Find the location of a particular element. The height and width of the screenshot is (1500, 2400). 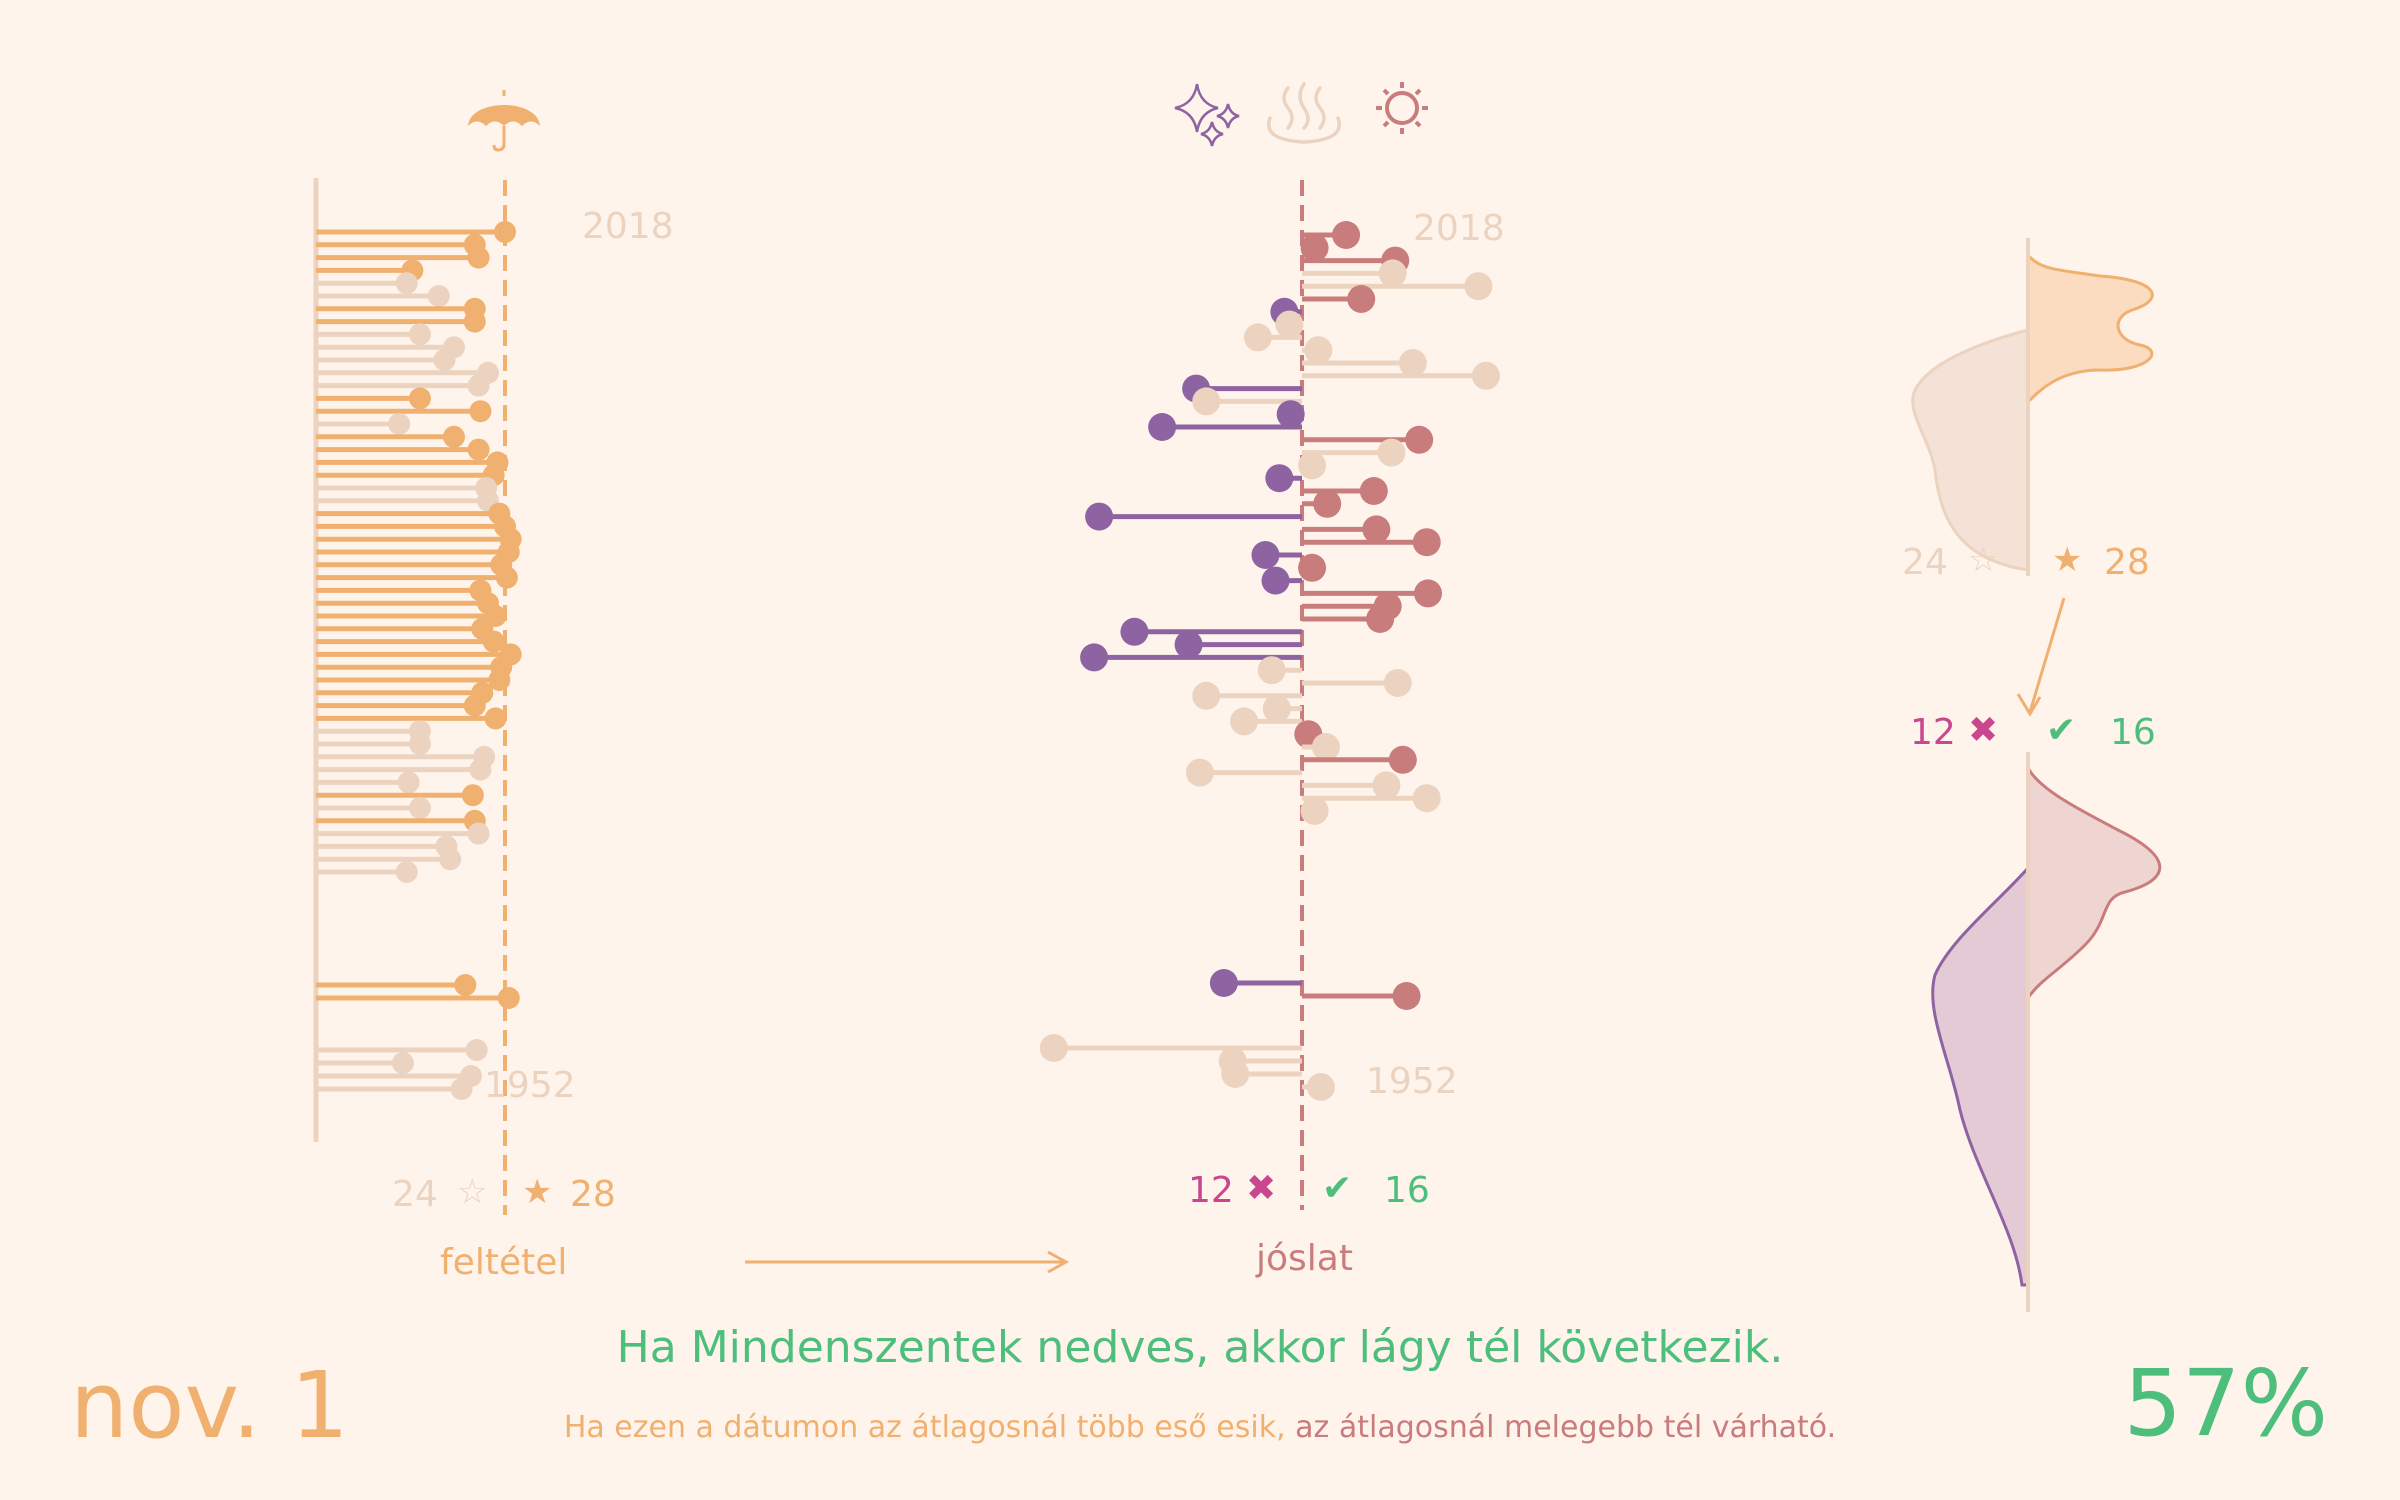

condition-bottom-year: 1952 is located at coordinates (530, 1085).